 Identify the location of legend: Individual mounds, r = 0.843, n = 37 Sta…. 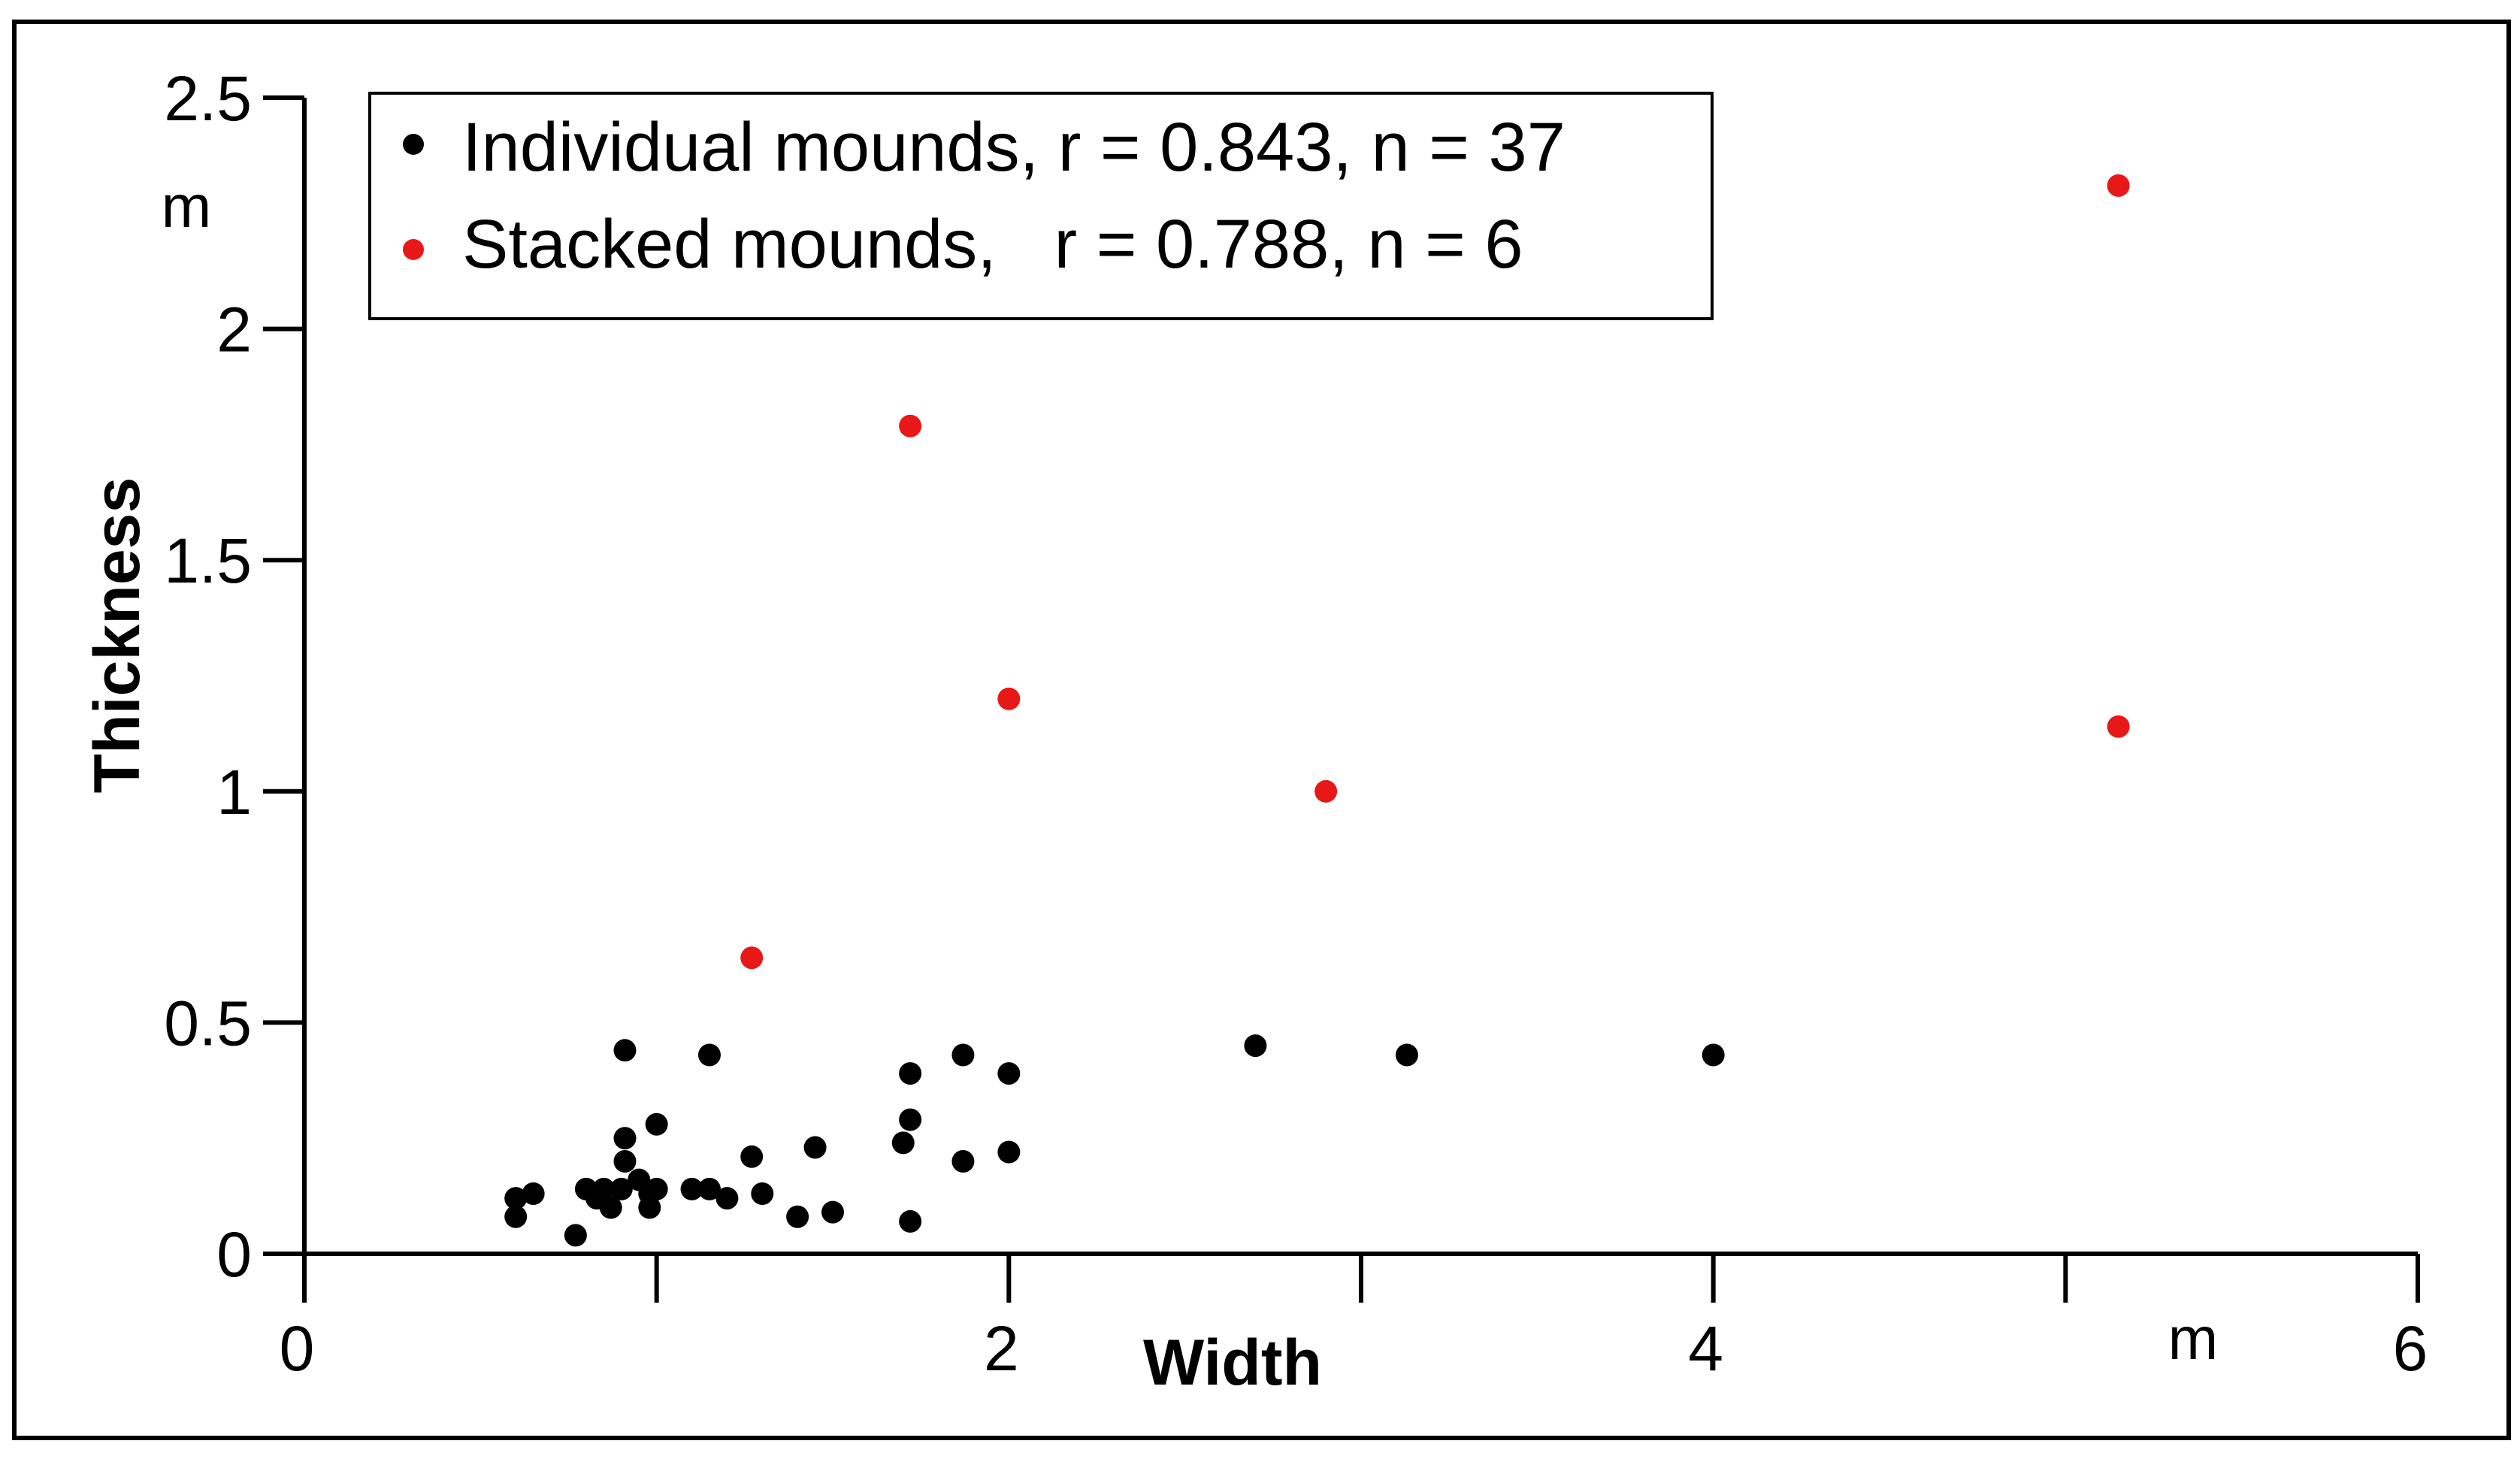
(1041, 206).